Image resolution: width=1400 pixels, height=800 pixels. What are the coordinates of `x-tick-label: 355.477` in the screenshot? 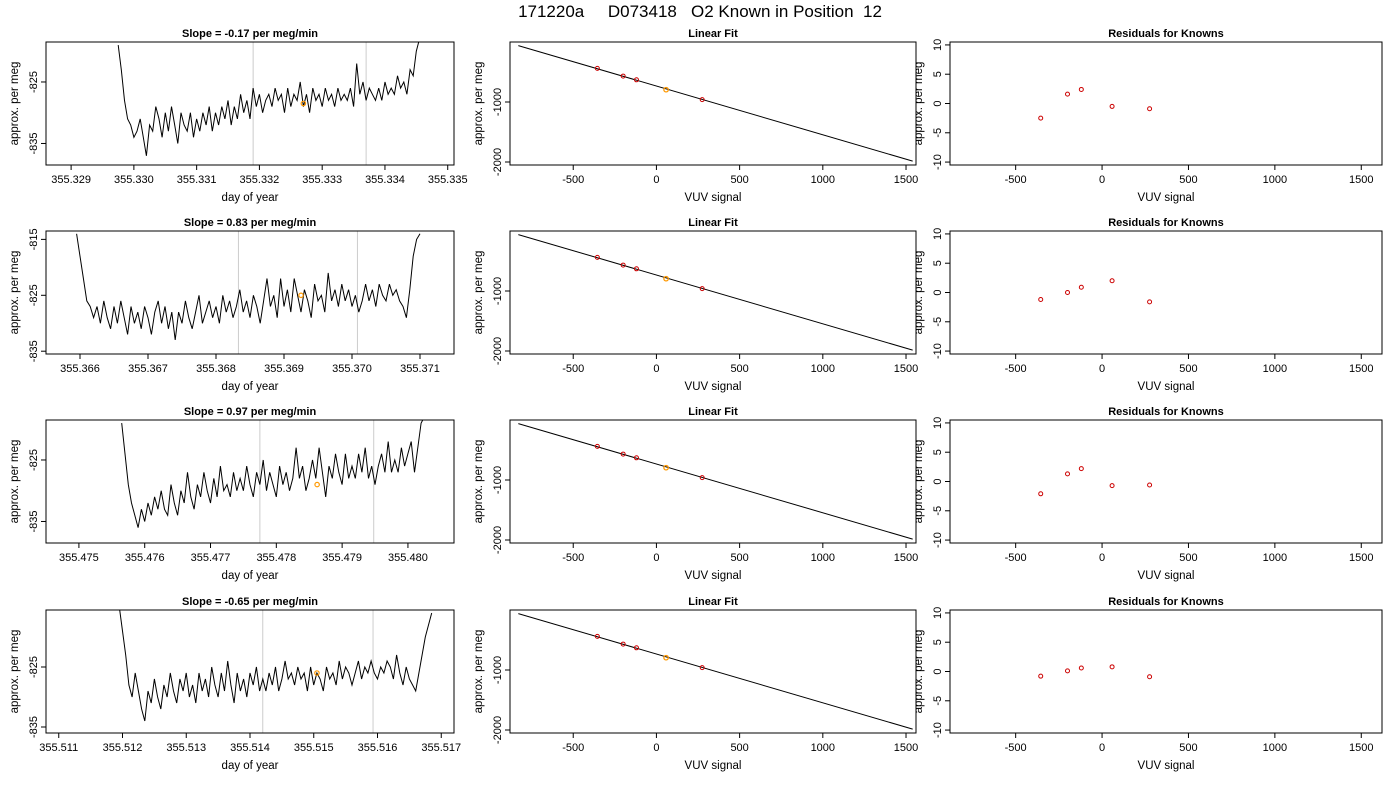 It's located at (211, 558).